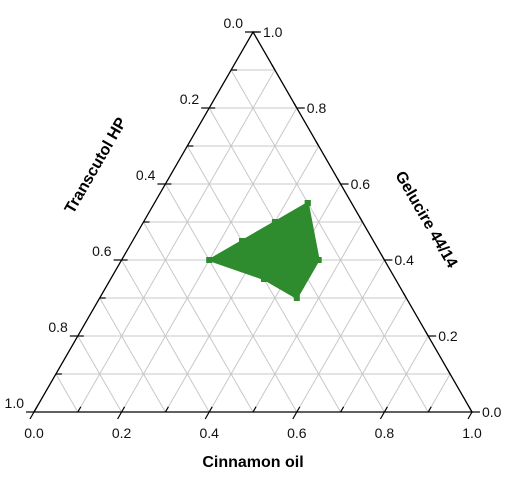 This screenshot has width=523, height=480. What do you see at coordinates (317, 108) in the screenshot?
I see `right-tick-label: 0.8` at bounding box center [317, 108].